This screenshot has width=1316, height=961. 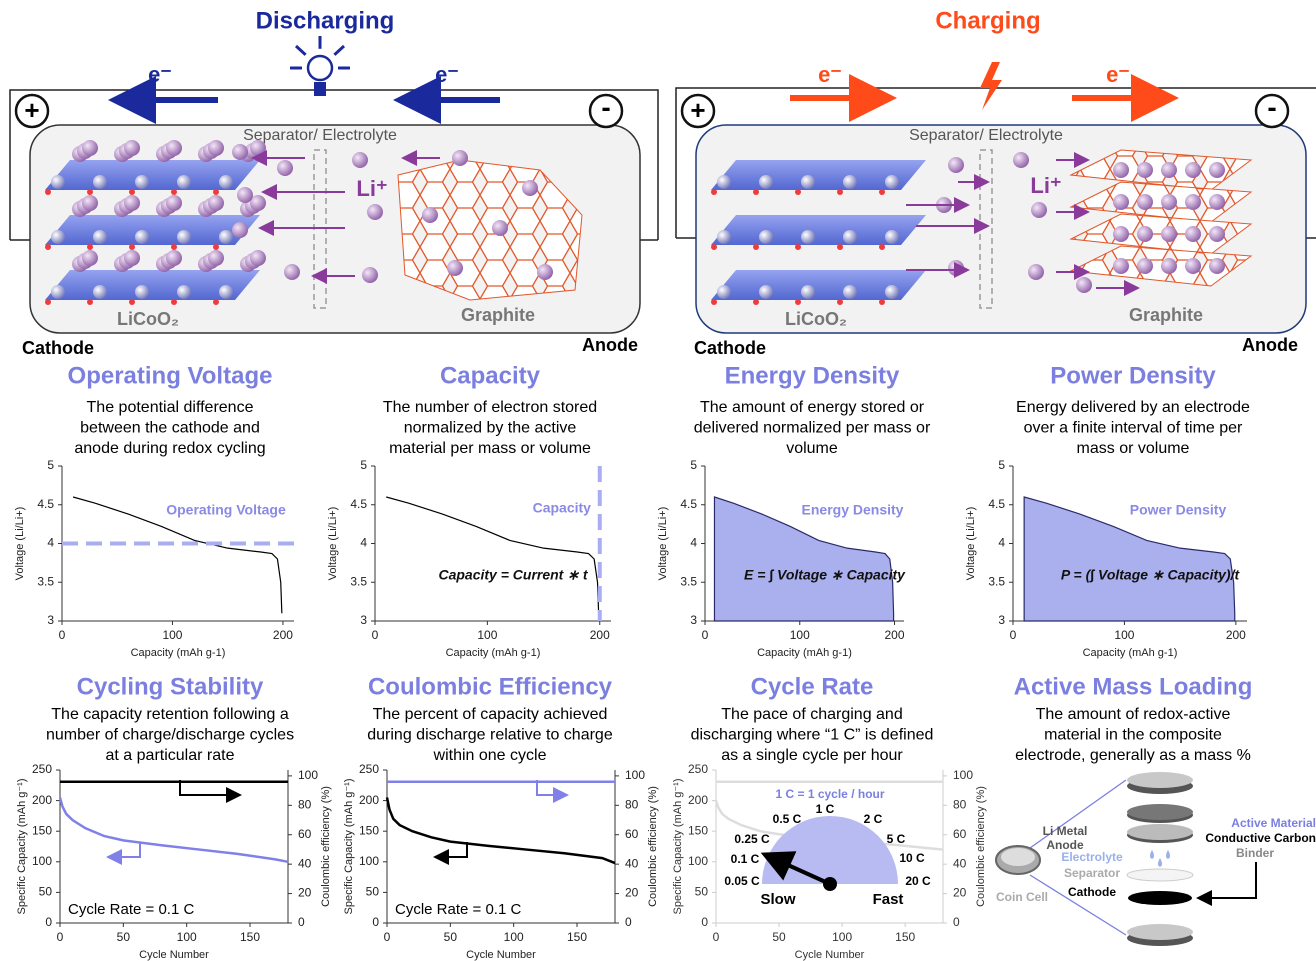 What do you see at coordinates (730, 348) in the screenshot?
I see `cathode-label: Cathode` at bounding box center [730, 348].